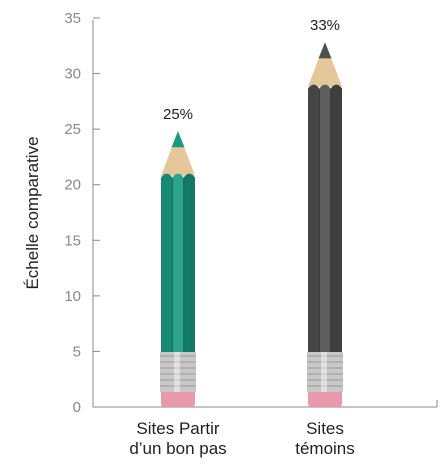 This screenshot has height=464, width=445. I want to click on x-category-label: témoins, so click(325, 448).